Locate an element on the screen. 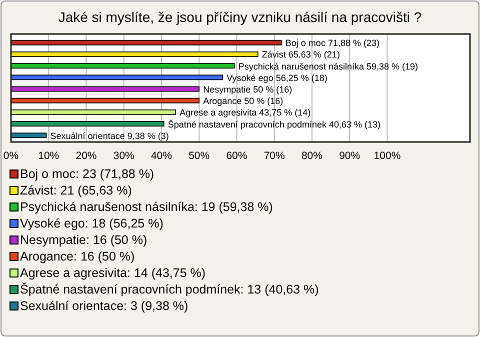 This screenshot has width=480, height=337. x-tick-label: 20% is located at coordinates (86, 156).